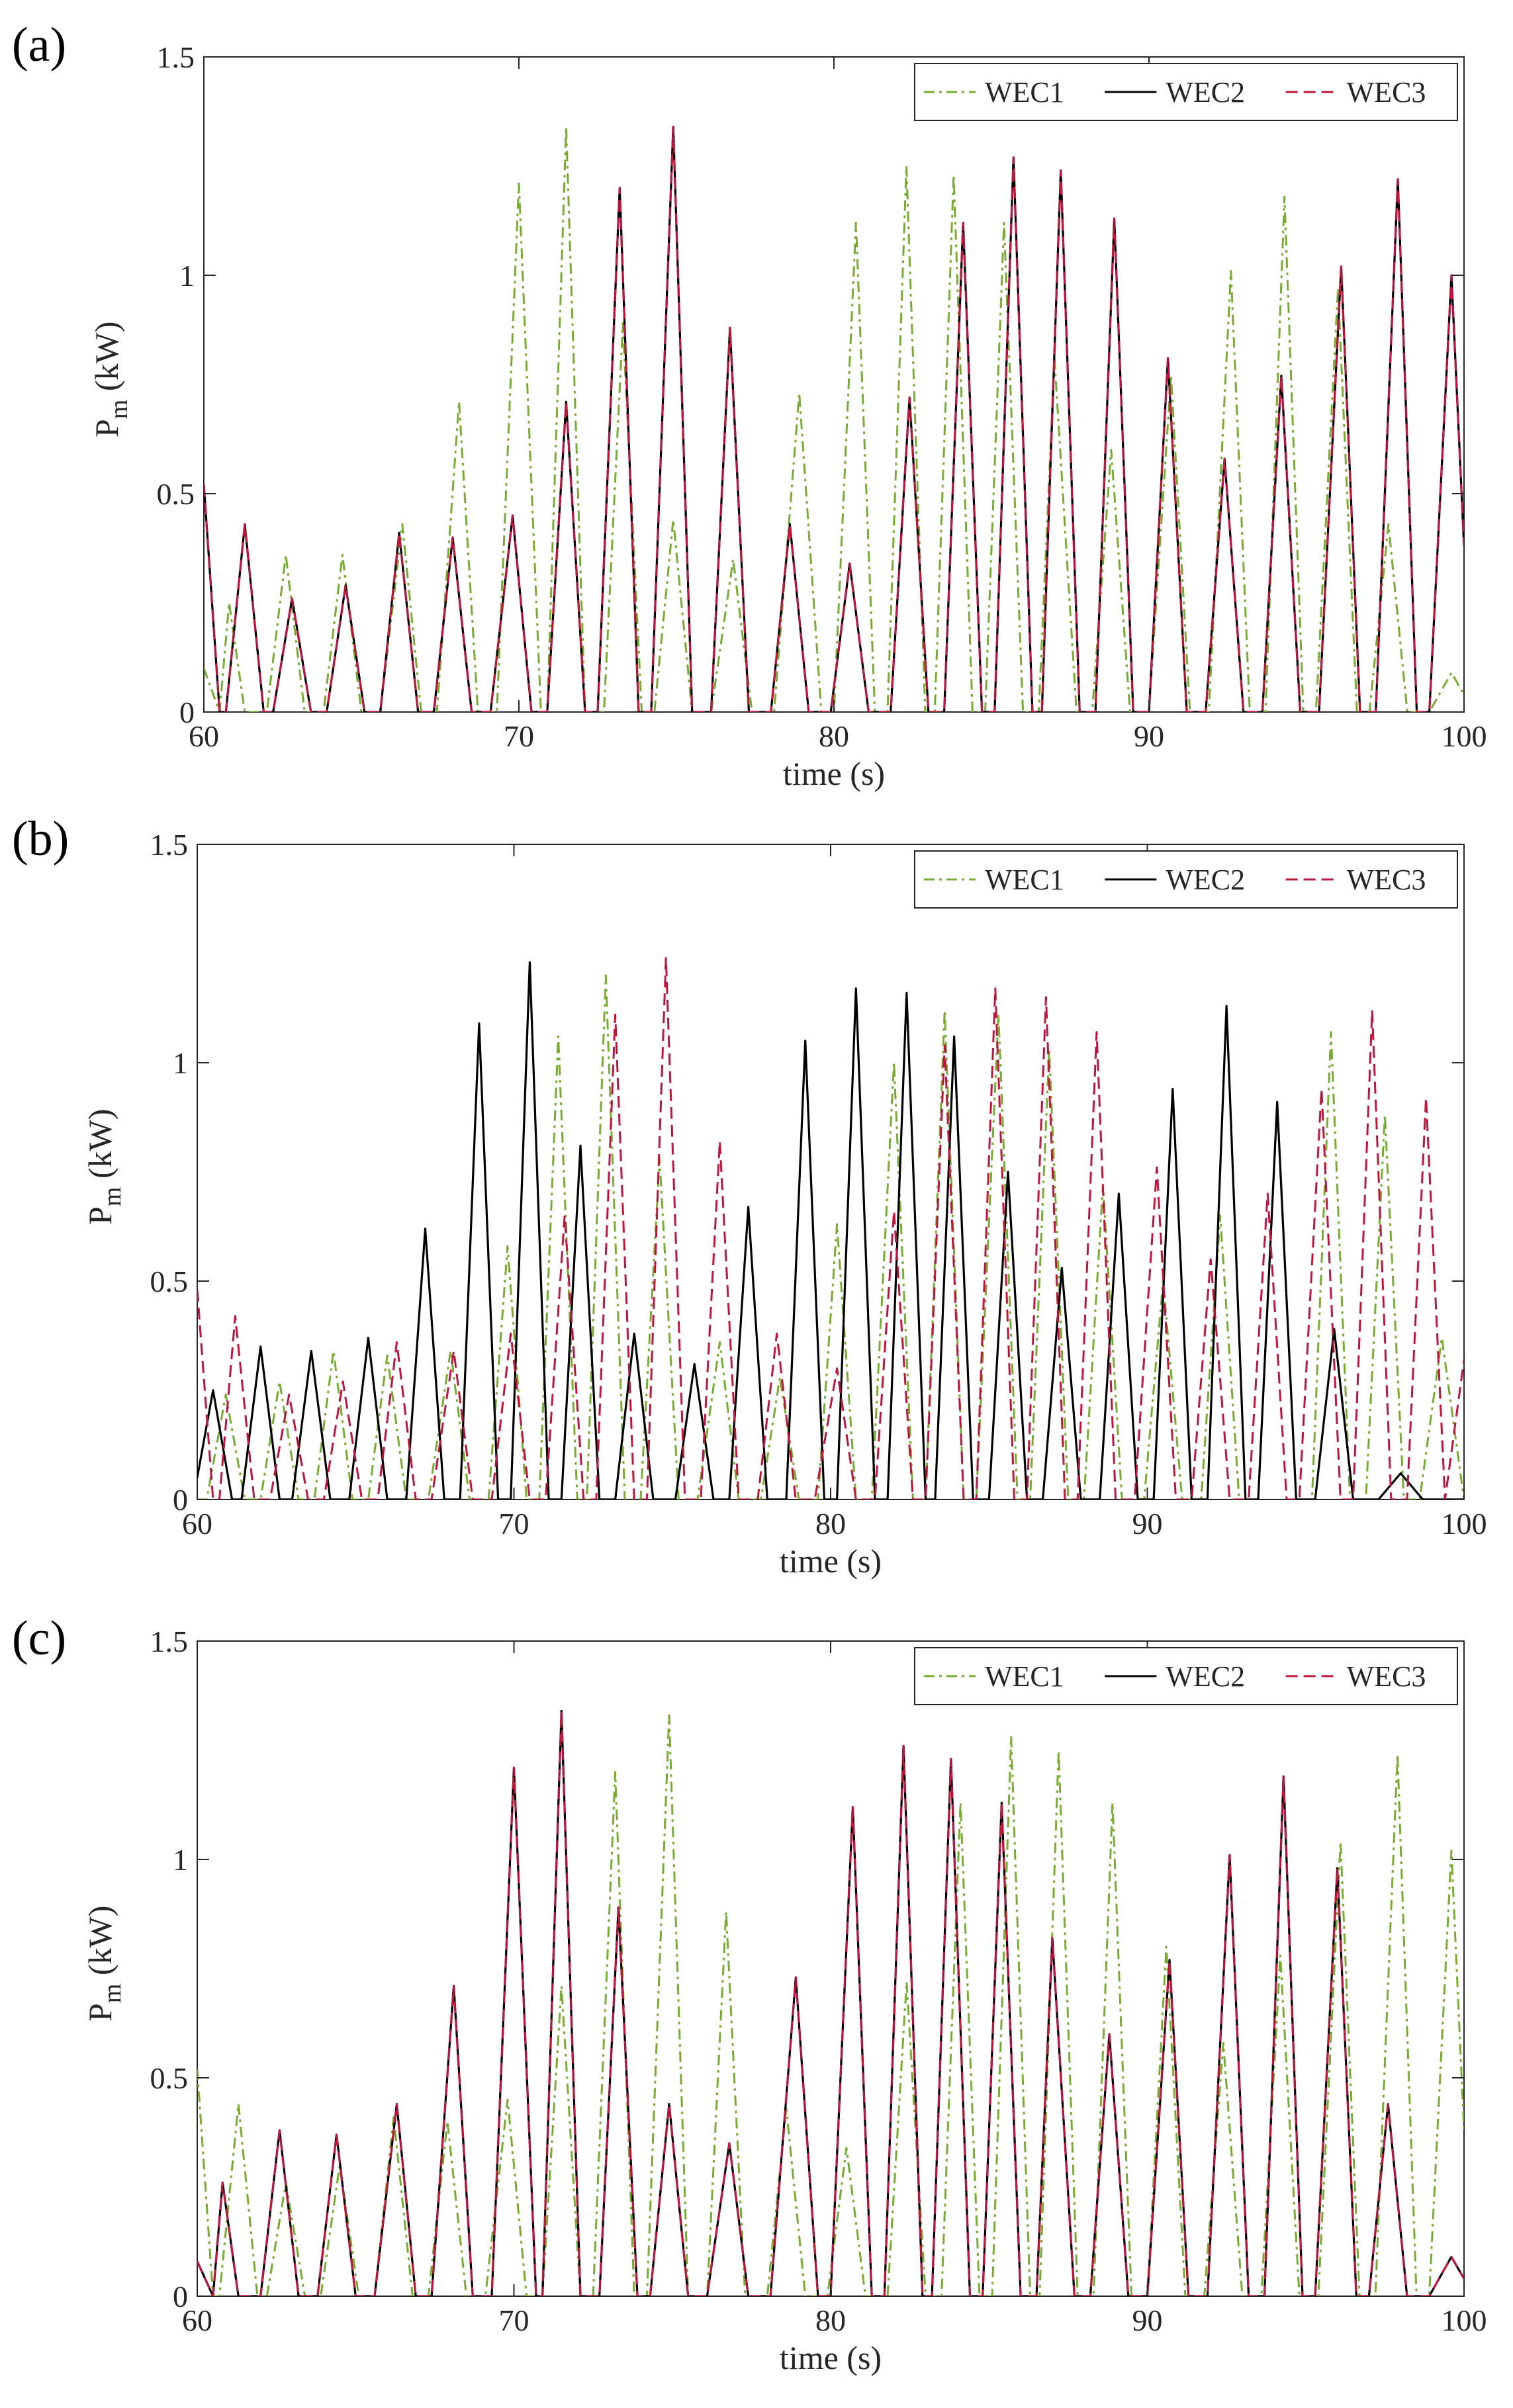 This screenshot has width=1513, height=2408. I want to click on panel-label: (a), so click(39, 45).